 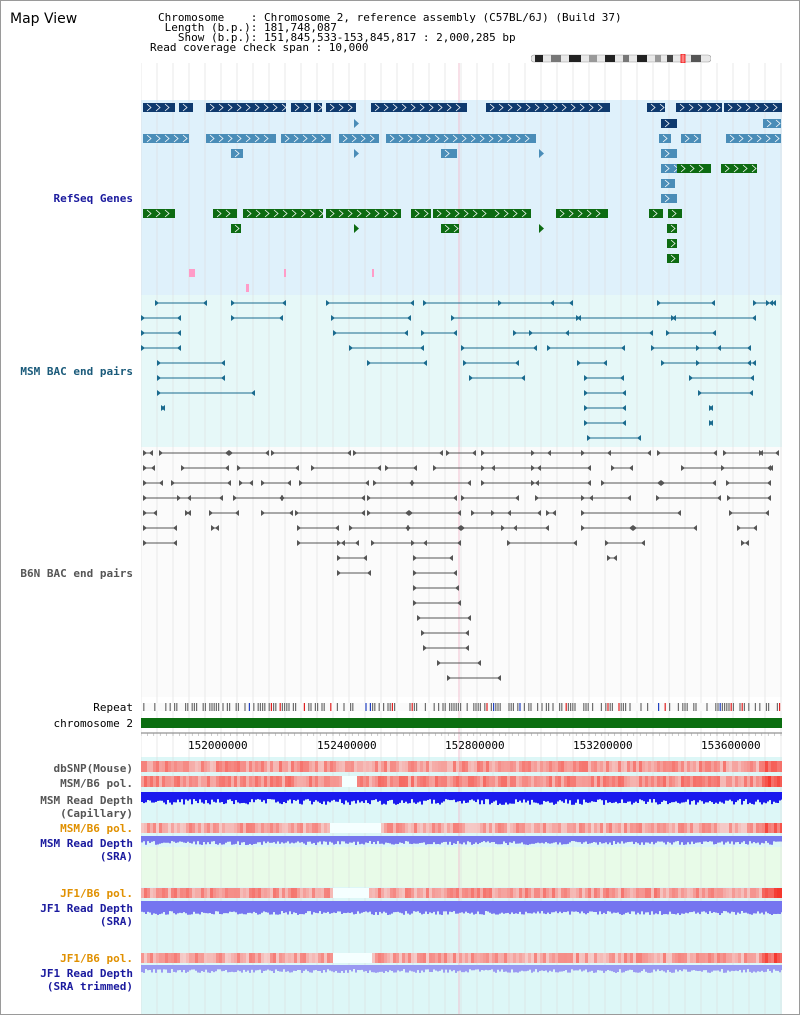 I want to click on track-label-jf1-depth-trim-2: (SRA trimmed), so click(x=89, y=986).